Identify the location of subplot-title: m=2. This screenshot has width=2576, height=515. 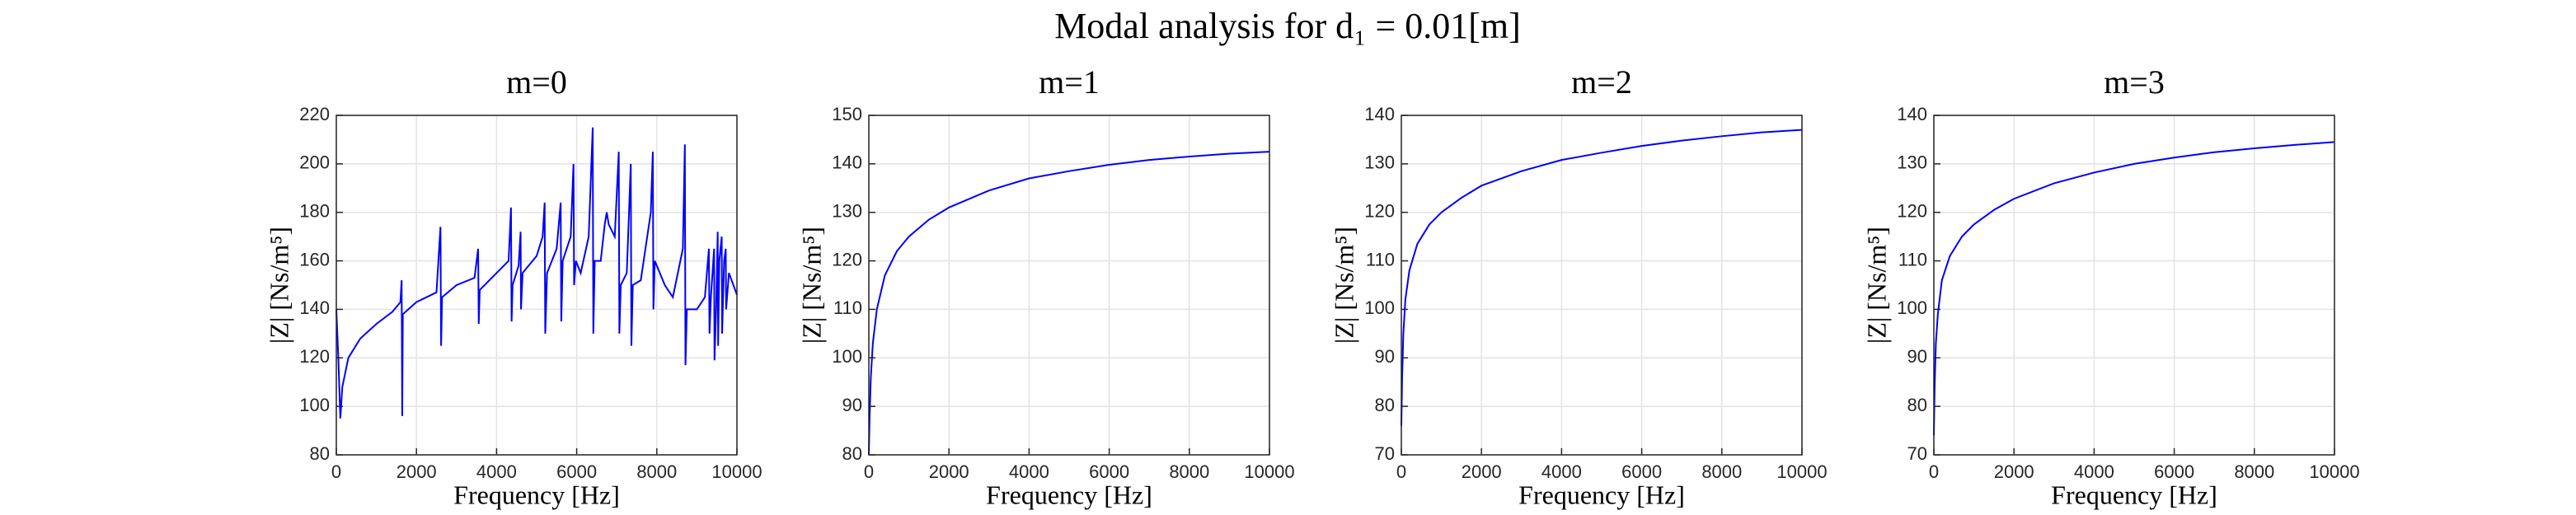
(1602, 82).